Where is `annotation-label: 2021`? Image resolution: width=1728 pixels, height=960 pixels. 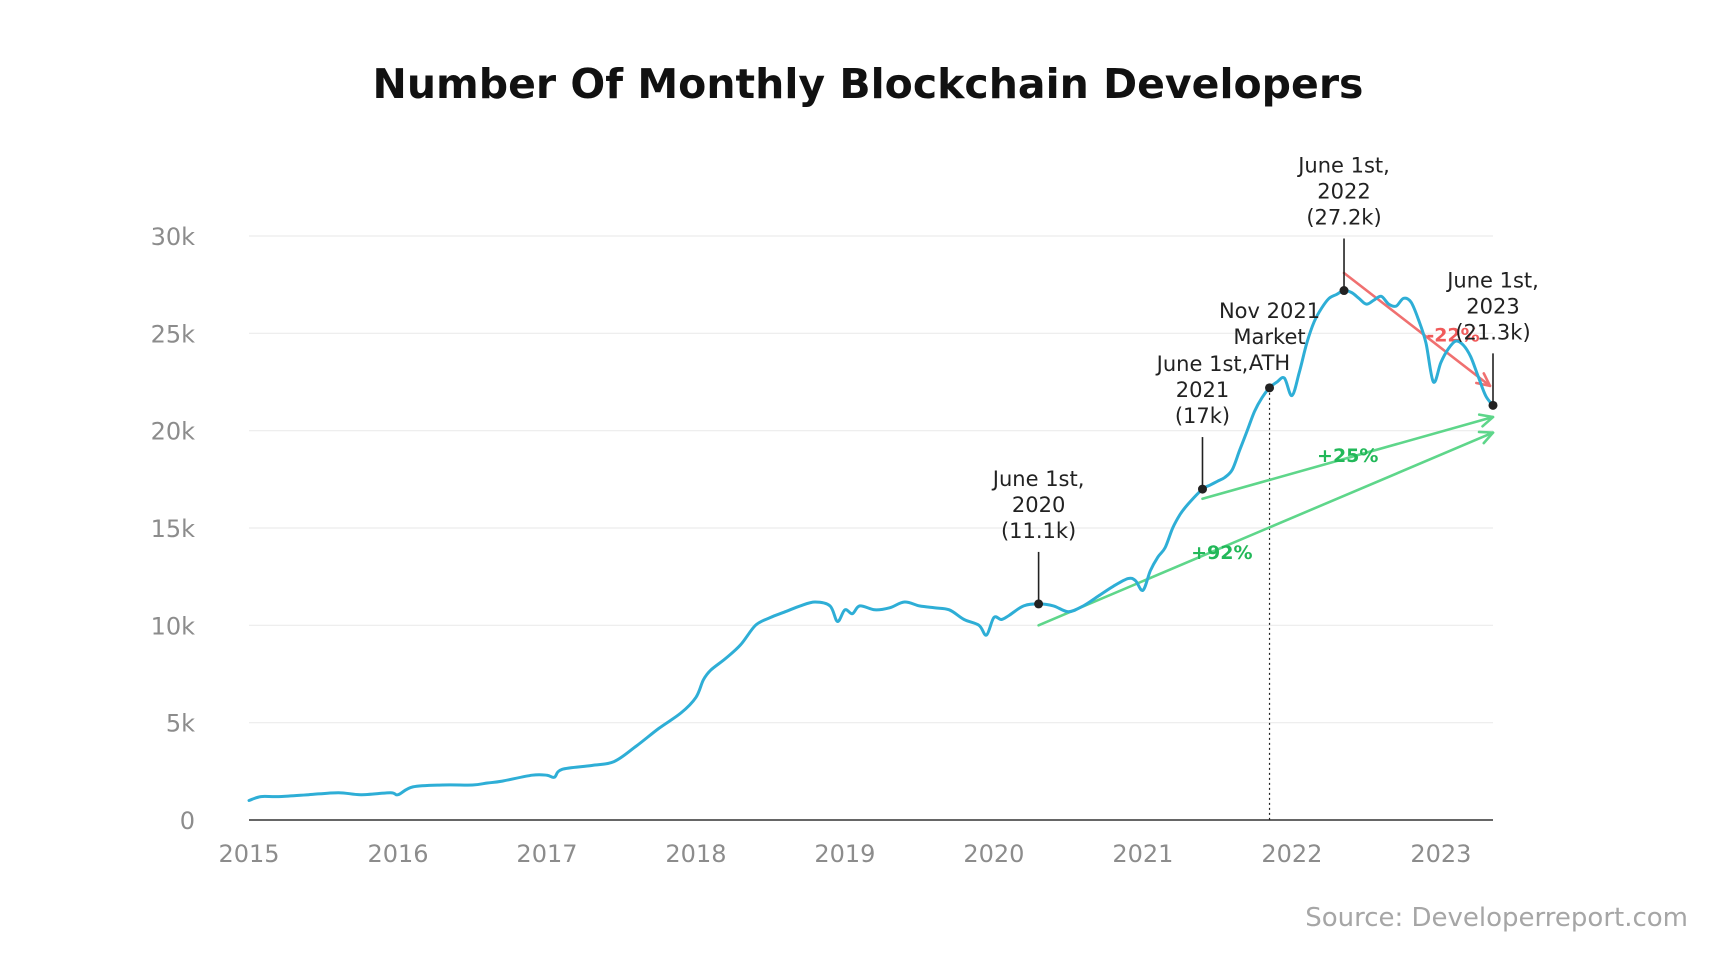 annotation-label: 2021 is located at coordinates (1202, 390).